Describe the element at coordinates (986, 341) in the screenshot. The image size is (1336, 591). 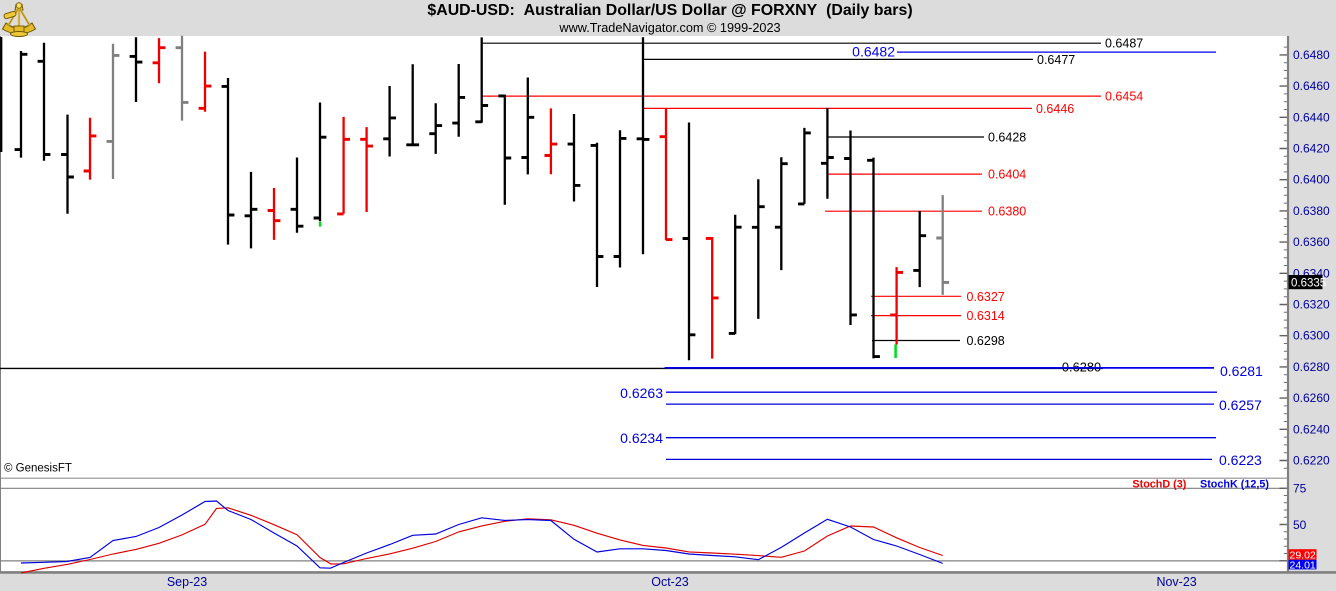
I see `svg-text: 0.6298` at that location.